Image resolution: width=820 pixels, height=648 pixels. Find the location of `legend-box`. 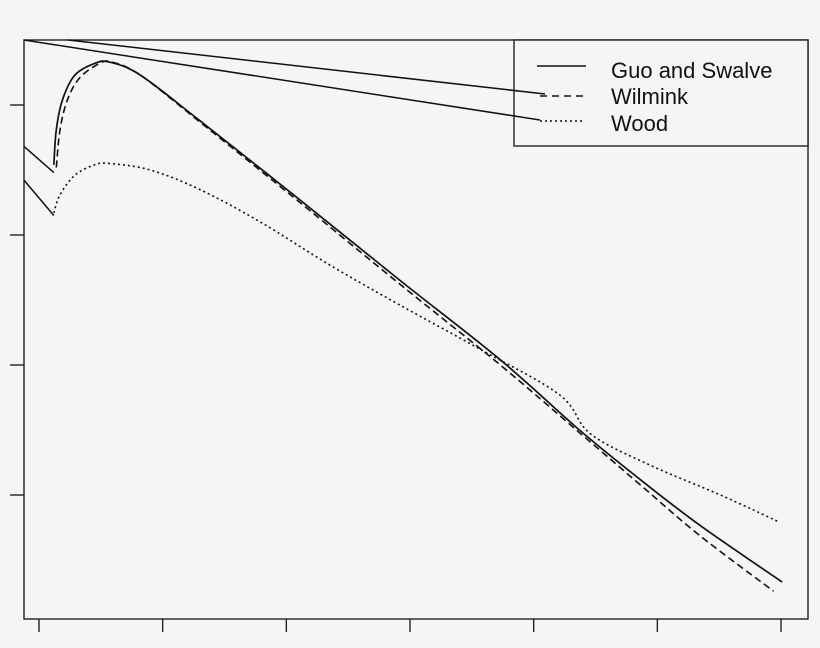

legend-box is located at coordinates (661, 93).